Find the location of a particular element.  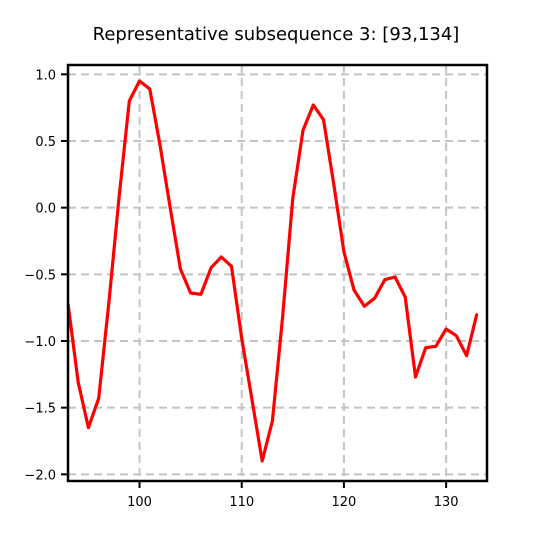

y-tick-label: −1.5 is located at coordinates (40, 409).